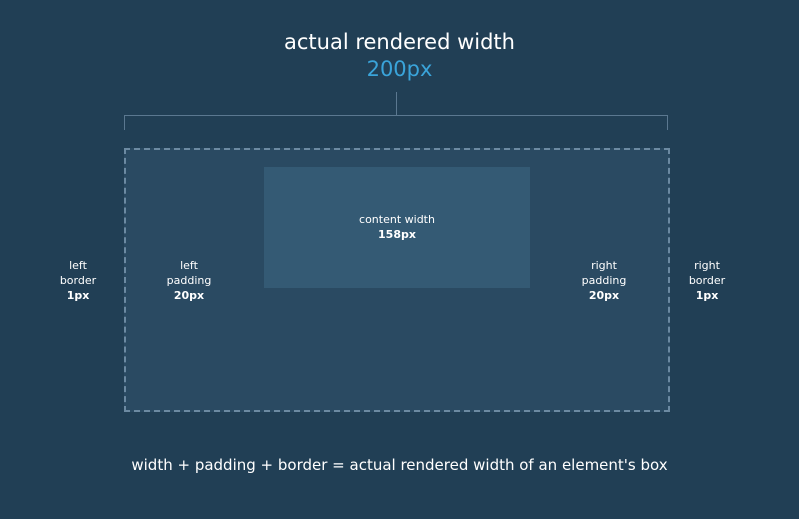 This screenshot has width=799, height=519. Describe the element at coordinates (396, 103) in the screenshot. I see `bracket-stem` at that location.